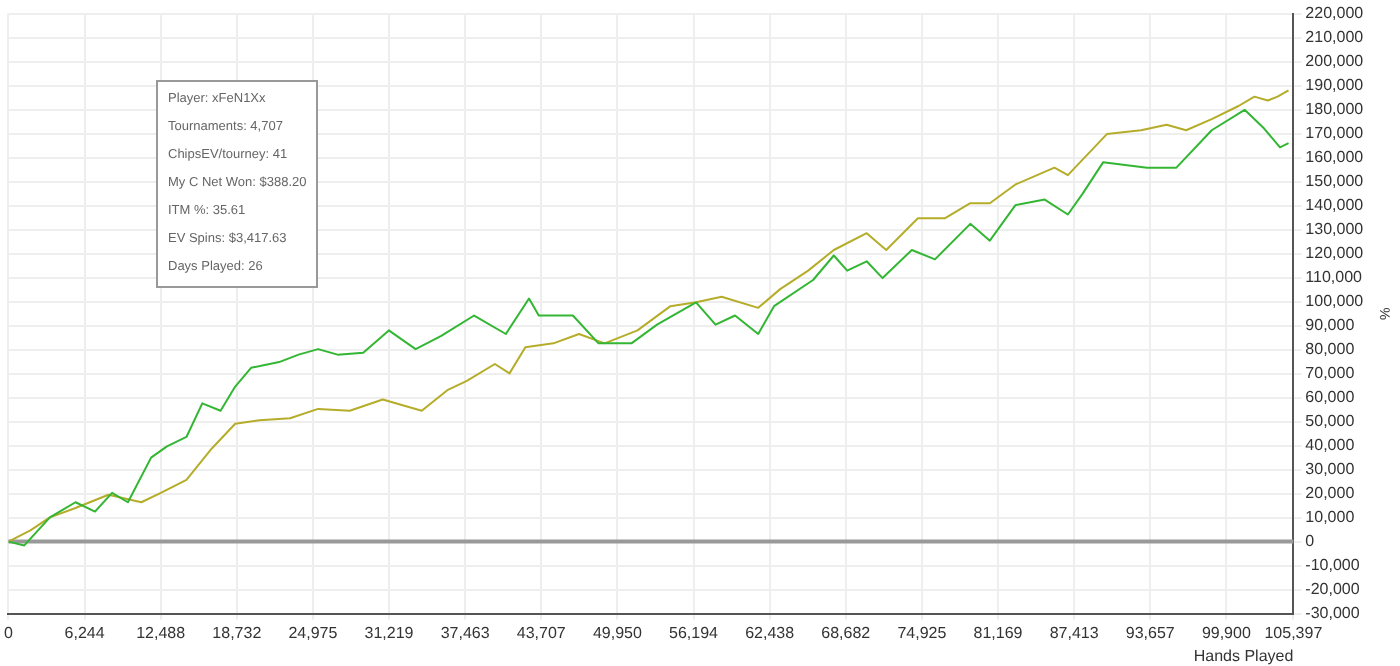 This screenshot has height=666, width=1400. Describe the element at coordinates (1335, 157) in the screenshot. I see `y-tick-label: 160,000` at that location.